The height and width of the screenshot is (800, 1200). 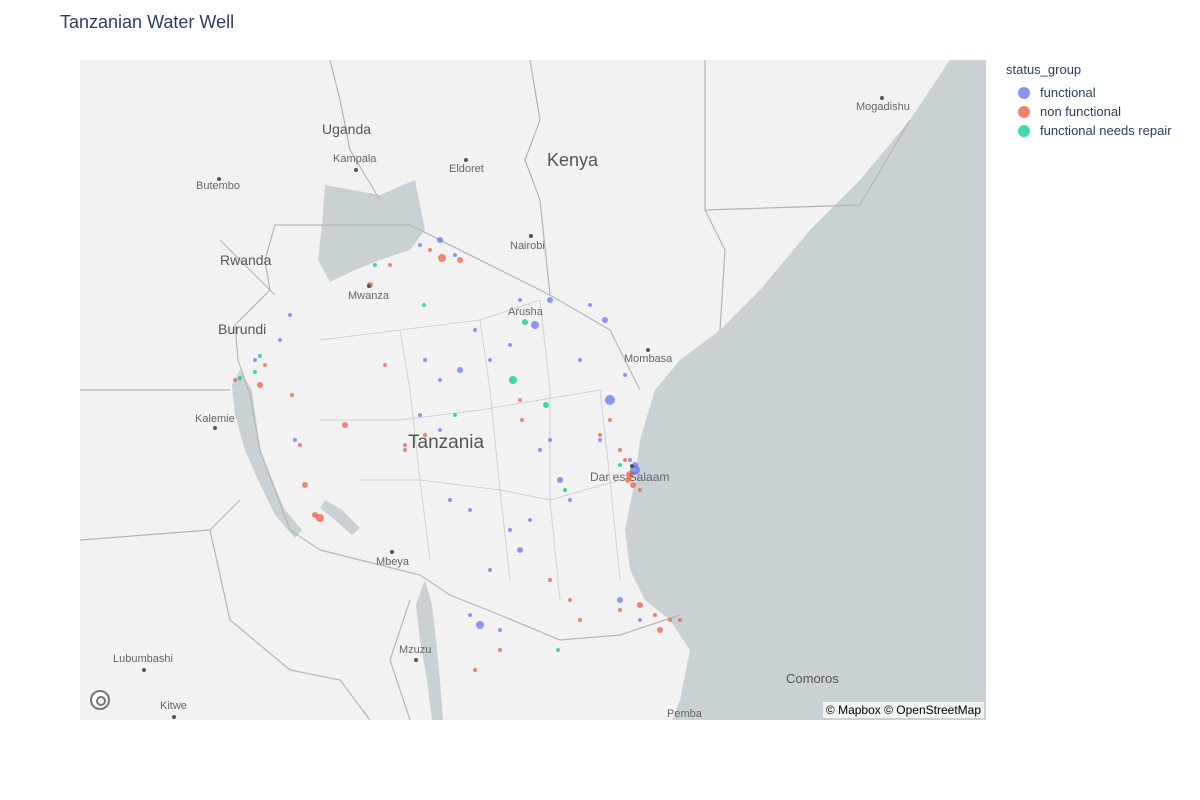 I want to click on city-dot-mombasa, so click(x=648, y=350).